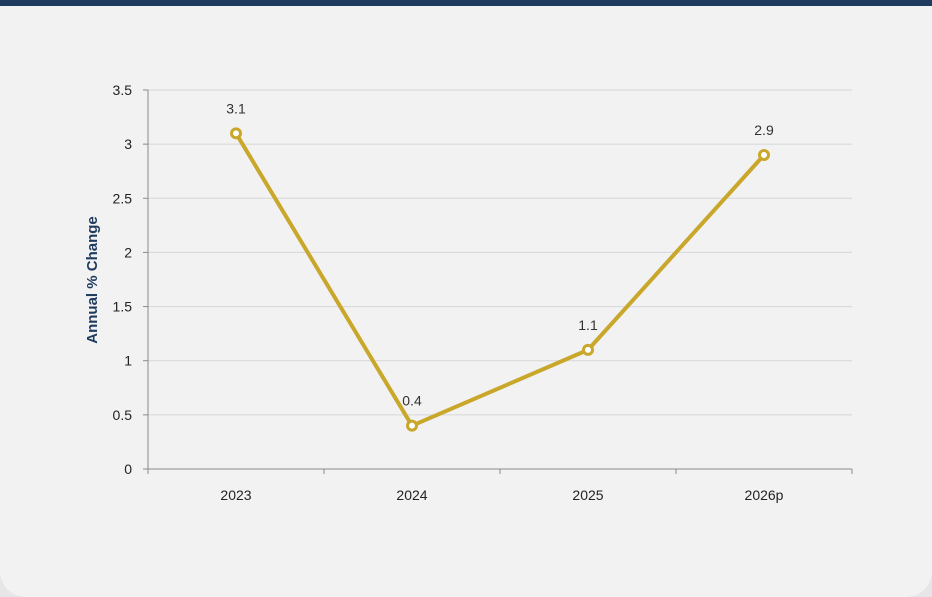 The height and width of the screenshot is (597, 932). I want to click on header-accent-bar, so click(466, 3).